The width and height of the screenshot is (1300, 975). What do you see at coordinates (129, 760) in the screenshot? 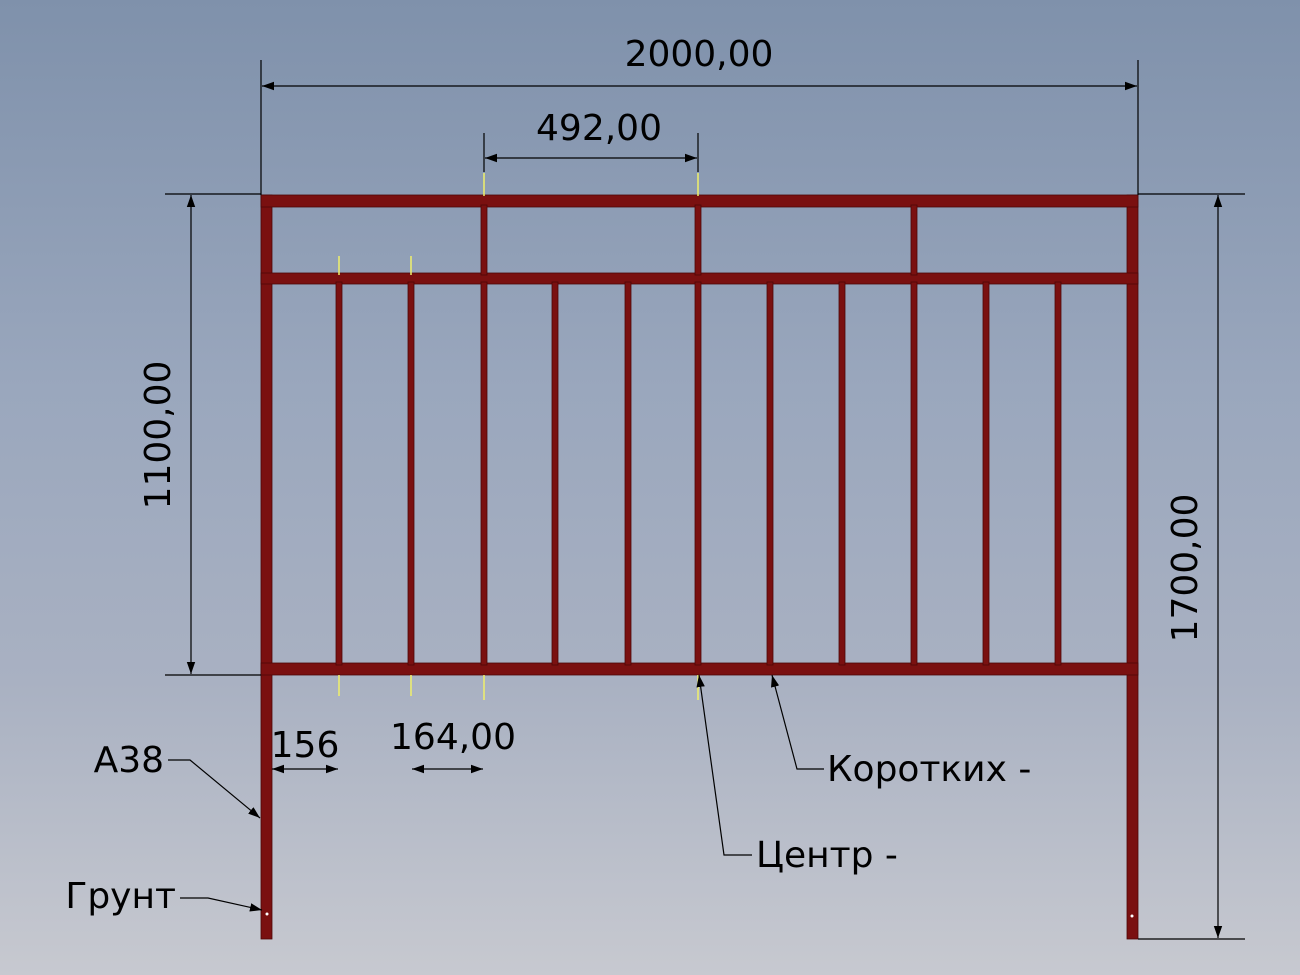
I see `post-profile-note: А38` at bounding box center [129, 760].